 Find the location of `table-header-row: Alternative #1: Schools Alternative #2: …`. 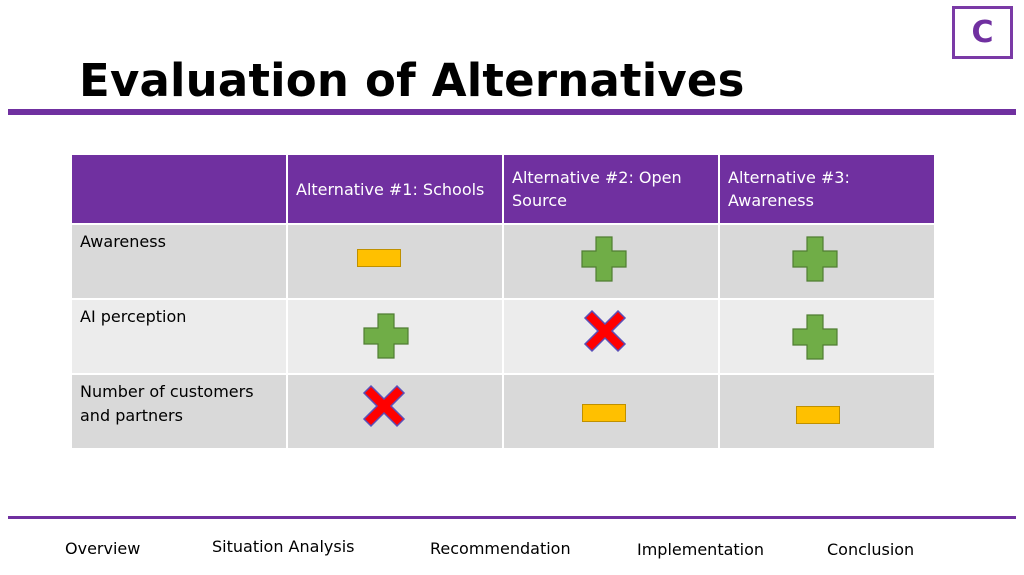

table-header-row: Alternative #1: Schools Alternative #2: … is located at coordinates (503, 189).